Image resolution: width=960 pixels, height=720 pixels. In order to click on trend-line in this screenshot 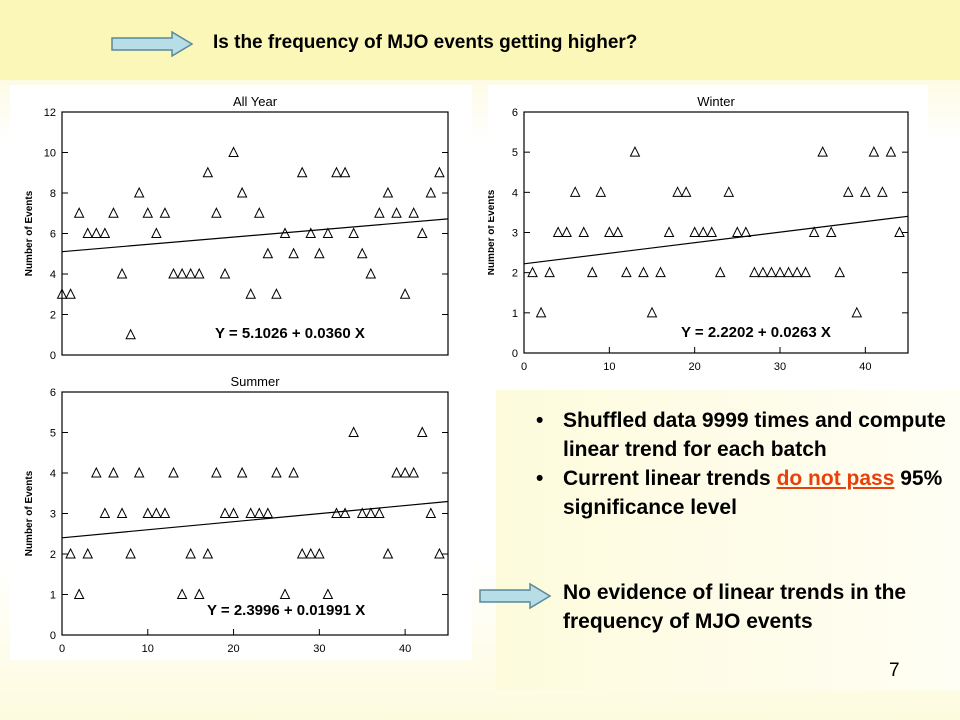, I will do `click(255, 235)`.